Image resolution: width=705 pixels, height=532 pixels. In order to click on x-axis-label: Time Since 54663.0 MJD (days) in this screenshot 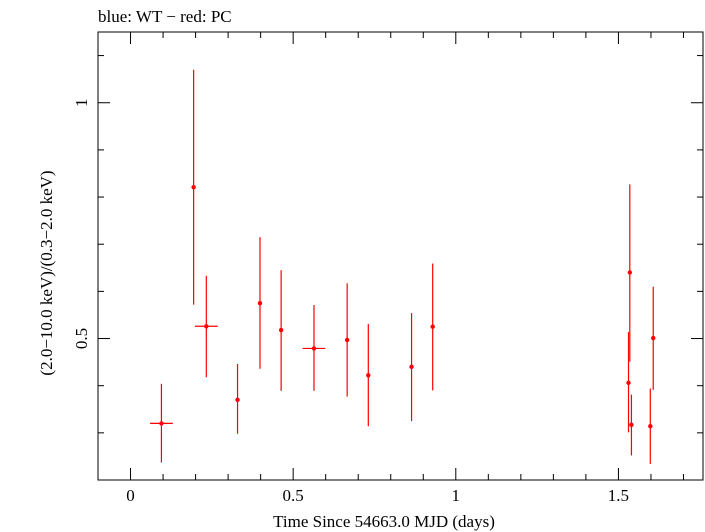, I will do `click(384, 521)`.